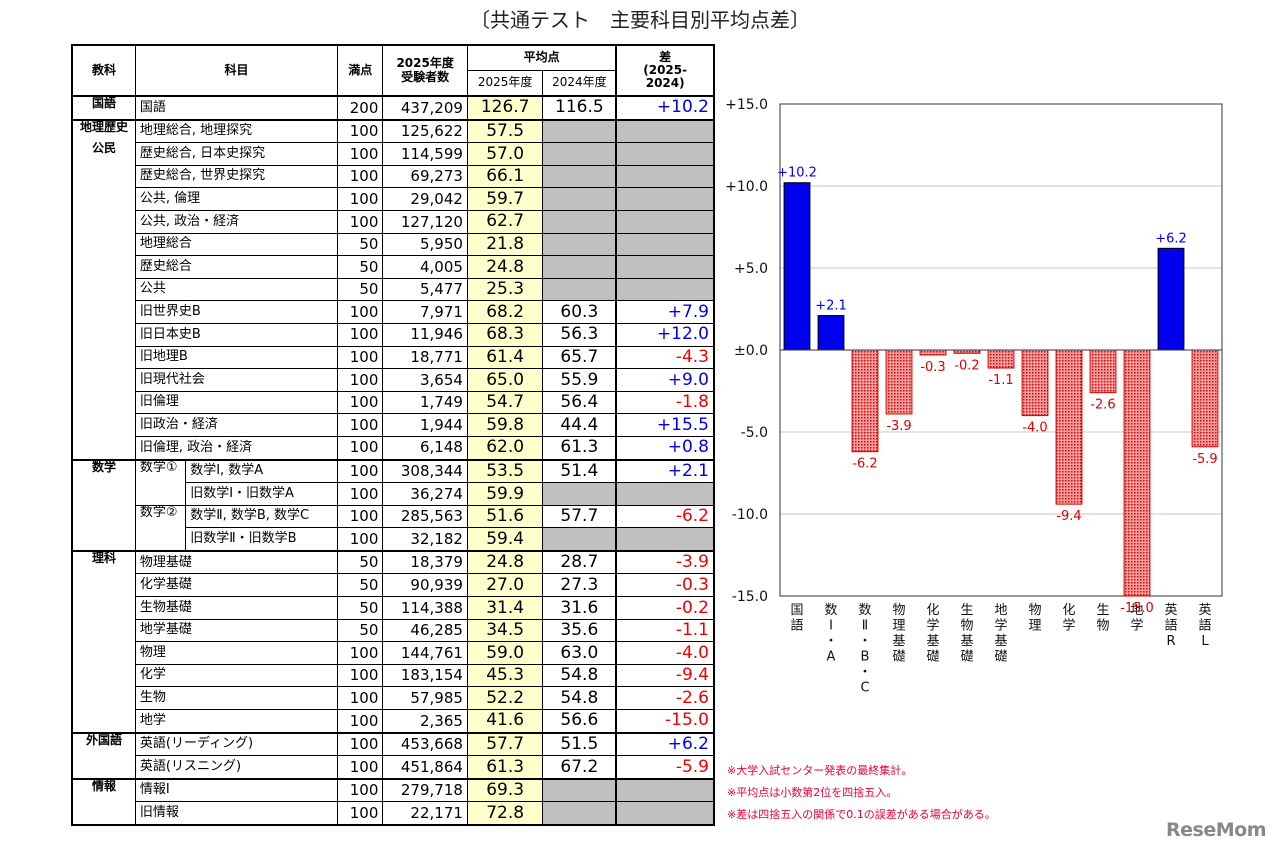 Image resolution: width=1280 pixels, height=851 pixels. What do you see at coordinates (665, 675) in the screenshot?
I see `diff: -9.4` at bounding box center [665, 675].